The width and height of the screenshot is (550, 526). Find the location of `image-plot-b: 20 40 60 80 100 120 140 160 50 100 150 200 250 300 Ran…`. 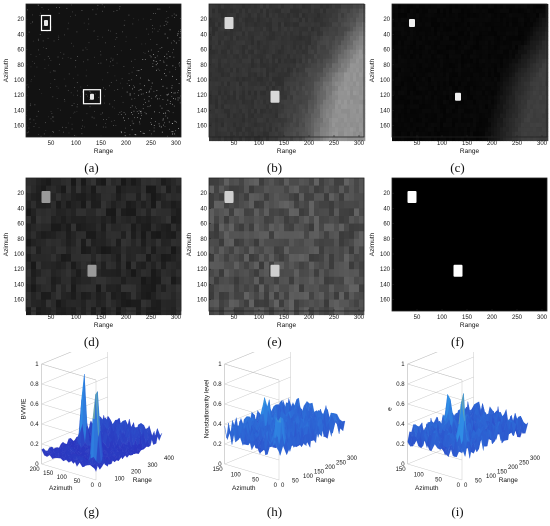

image-plot-b: 20 40 60 80 100 120 140 160 50 100 150 200 250 300 Ran… is located at coordinates (276, 79).